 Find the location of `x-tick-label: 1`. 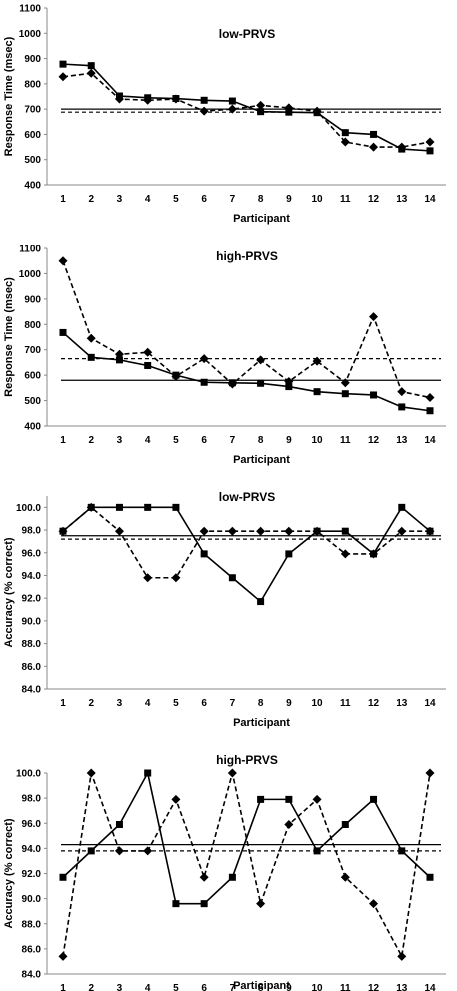

x-tick-label: 1 is located at coordinates (63, 199).